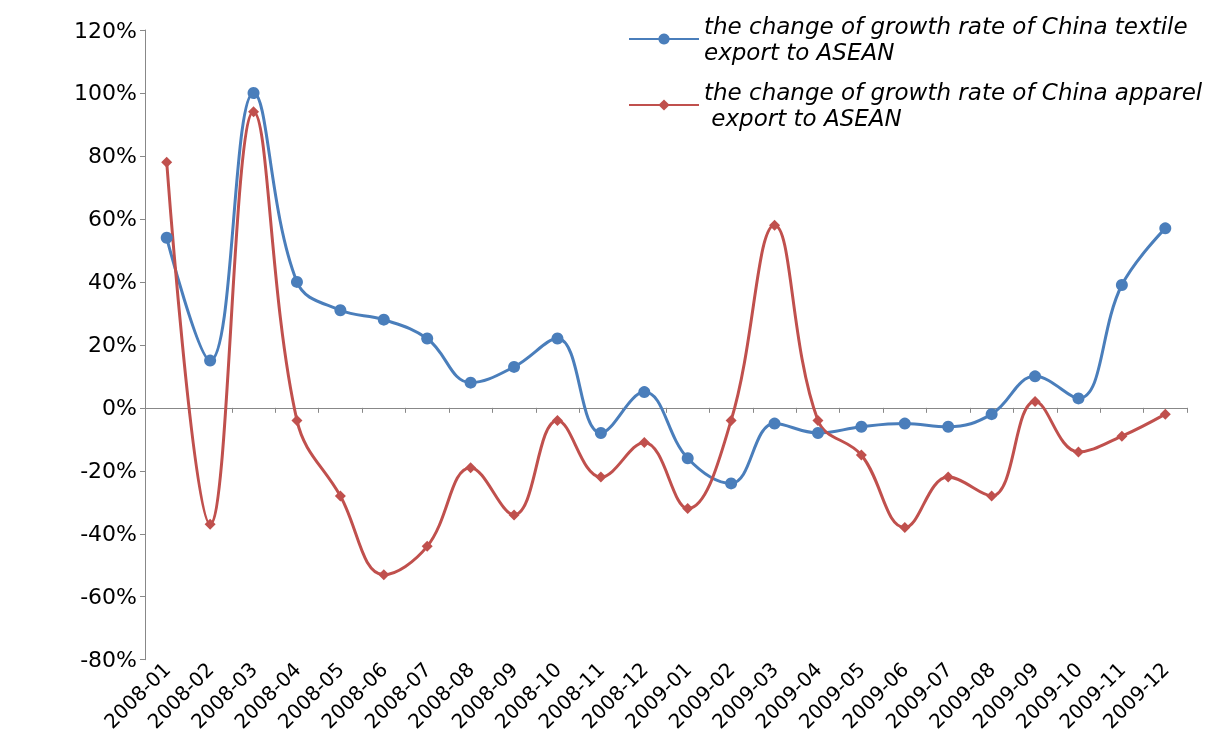 This screenshot has height=734, width=1217. What do you see at coordinates (953, 105) in the screenshot?
I see `legend-label: the change of growth rate of China apparel export to ASEAN` at bounding box center [953, 105].